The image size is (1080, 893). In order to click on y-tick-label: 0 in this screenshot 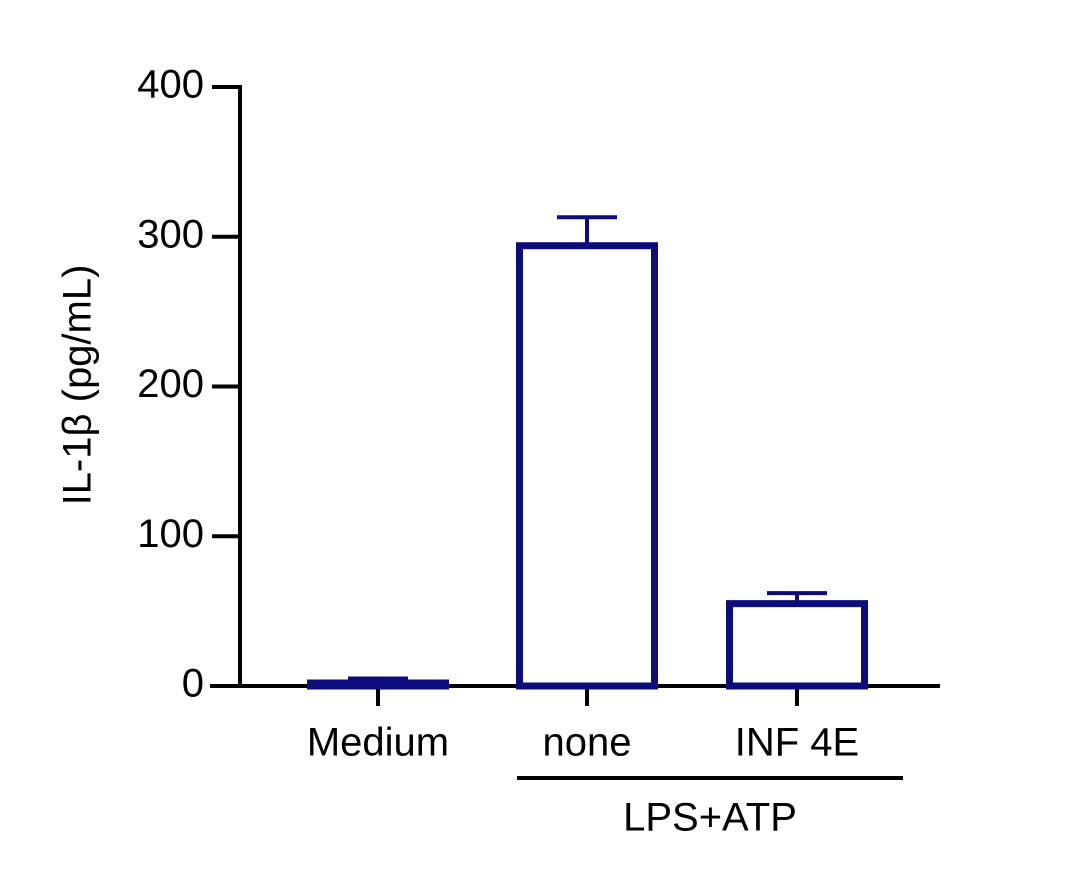, I will do `click(193, 684)`.